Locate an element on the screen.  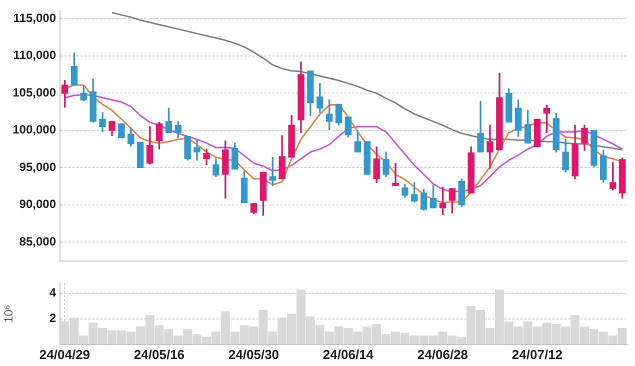
y-tick-label: 4 is located at coordinates (52, 293).